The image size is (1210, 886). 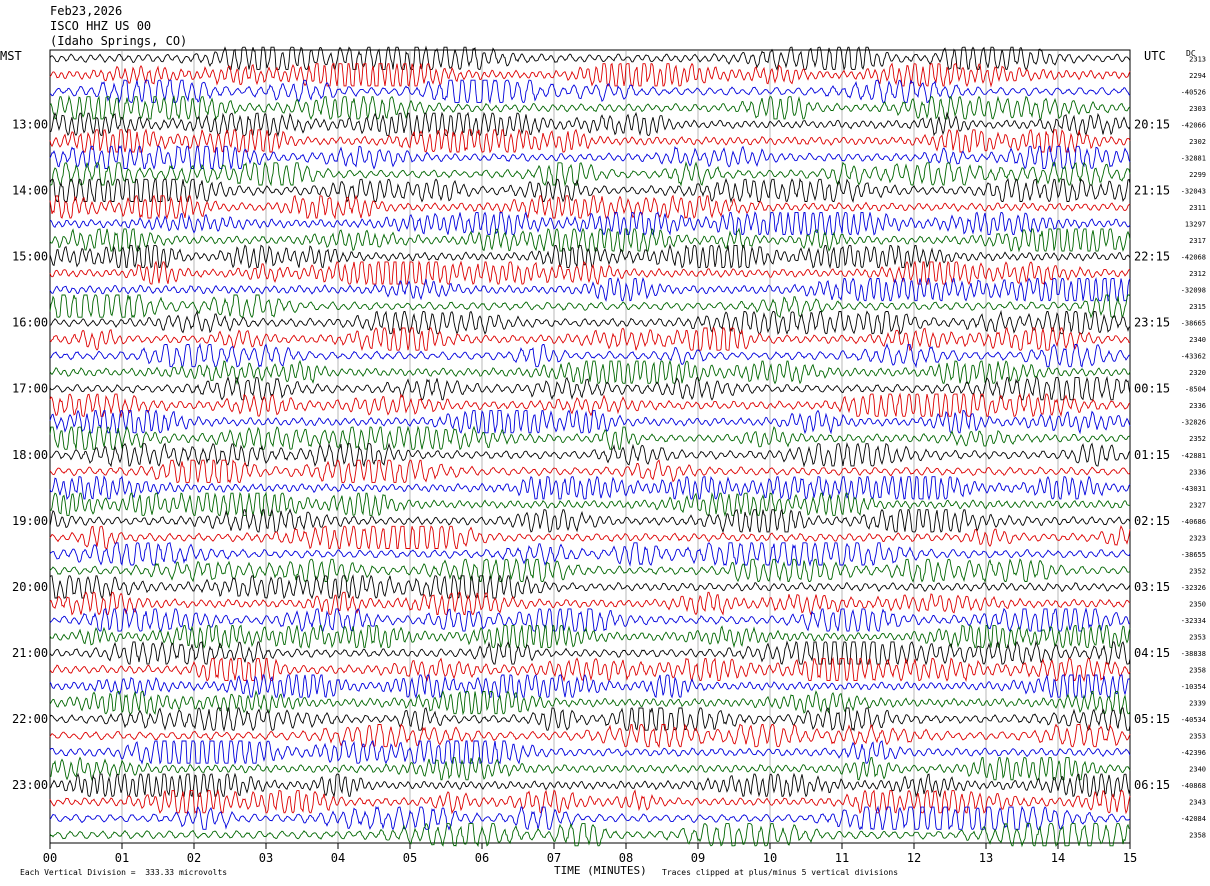 What do you see at coordinates (30, 587) in the screenshot?
I see `left-hour-label: 20:00` at bounding box center [30, 587].